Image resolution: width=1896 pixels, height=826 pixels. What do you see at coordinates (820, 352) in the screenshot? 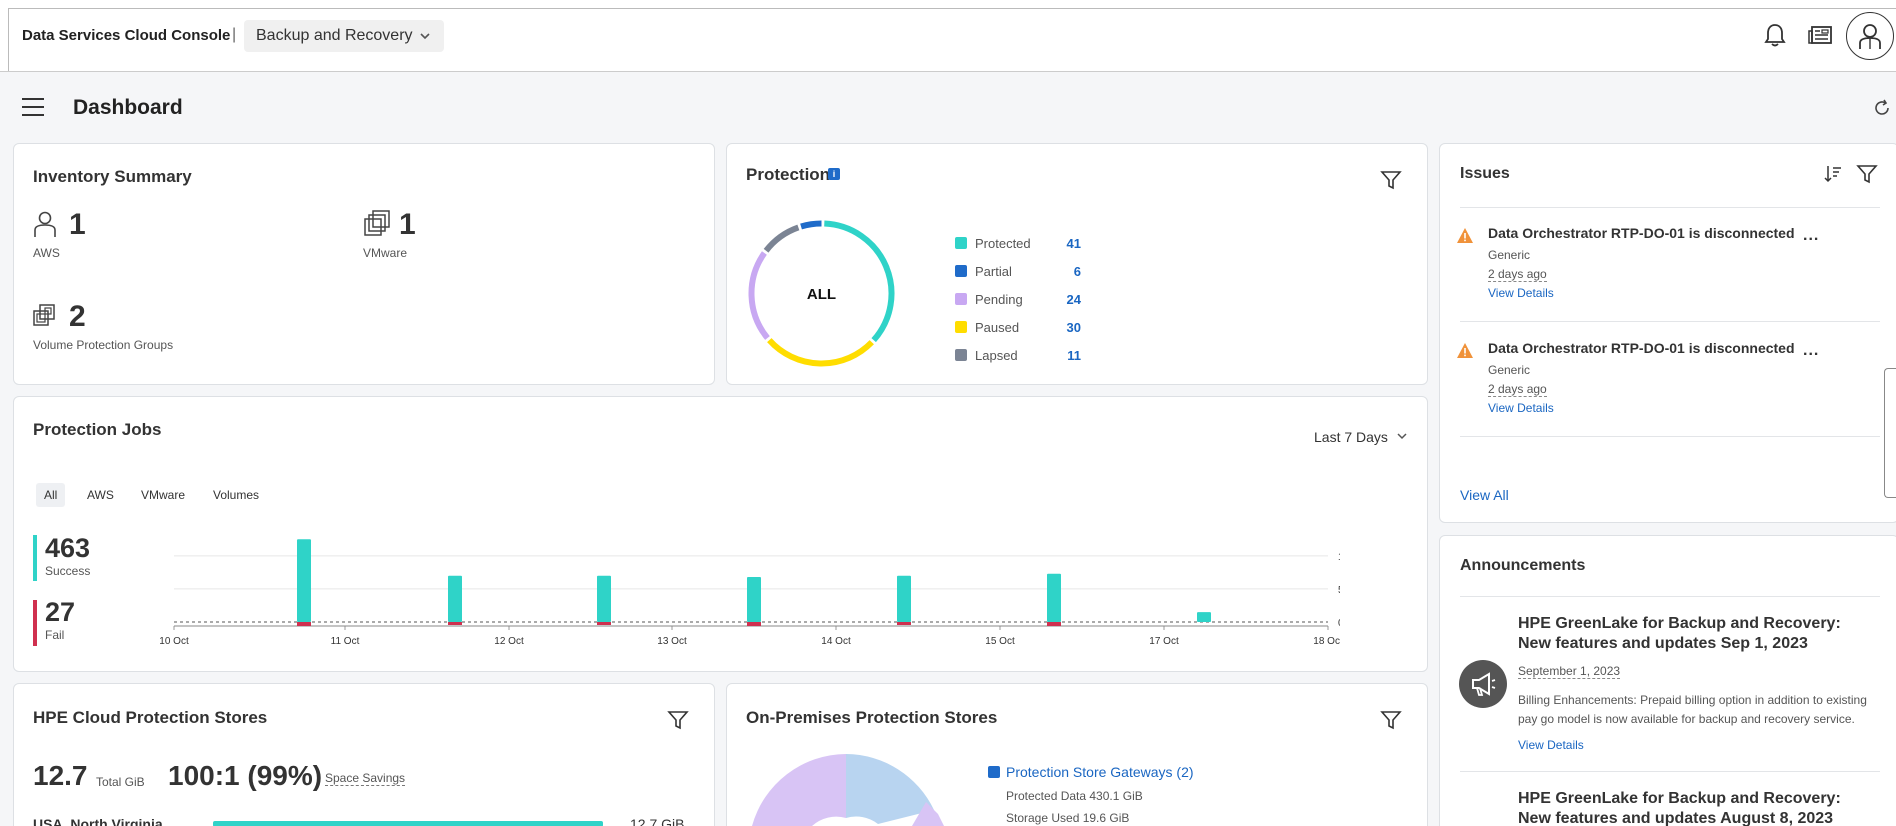
I see `donut-segment-paused` at bounding box center [820, 352].